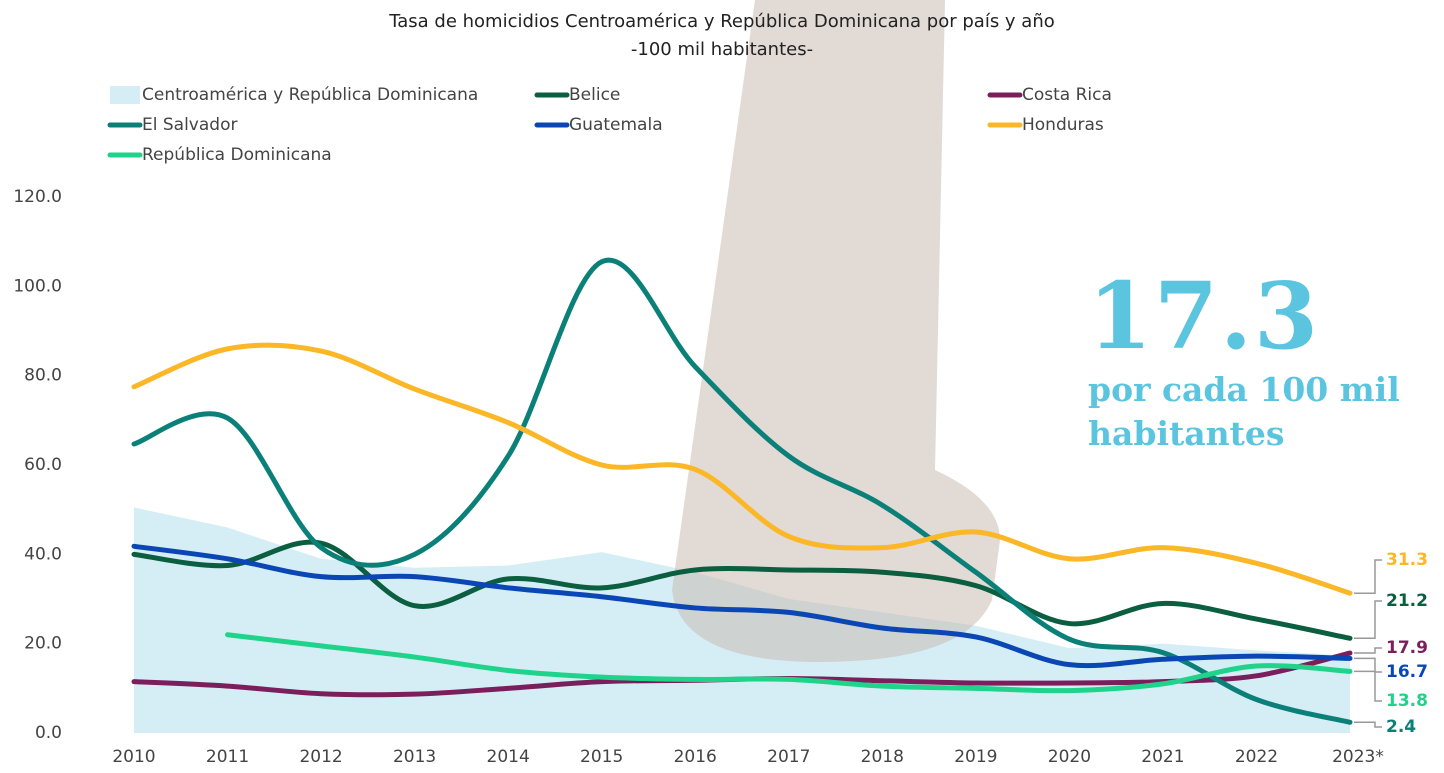  Describe the element at coordinates (508, 757) in the screenshot. I see `x-tick-label: 2014` at that location.